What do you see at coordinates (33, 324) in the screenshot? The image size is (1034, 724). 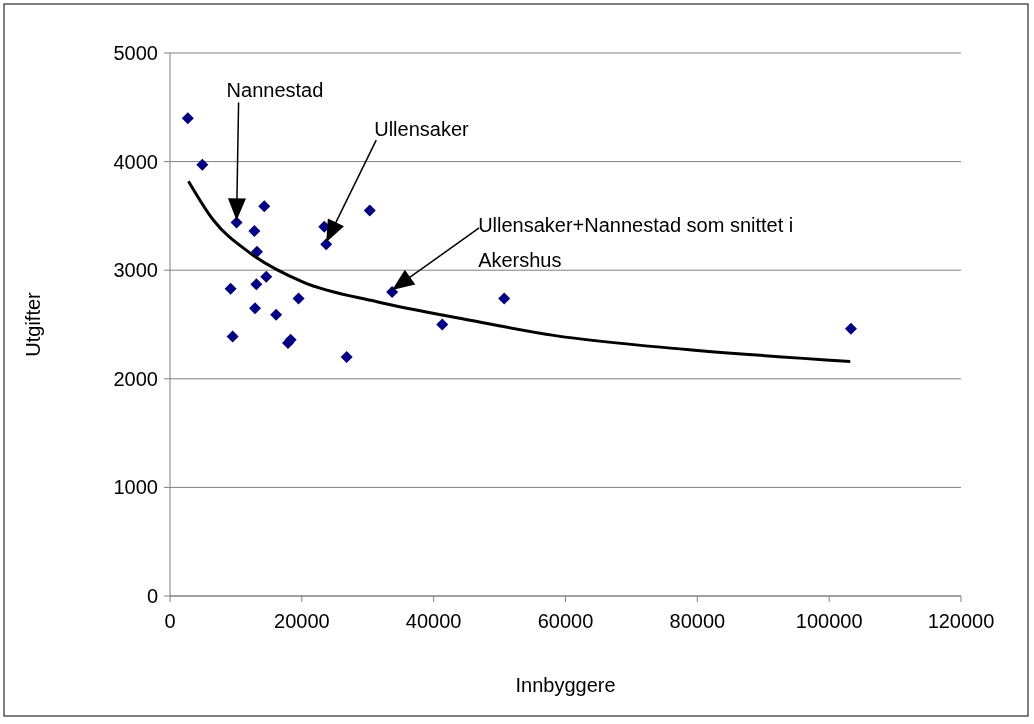 I see `y-axis-title: Utgifter` at bounding box center [33, 324].